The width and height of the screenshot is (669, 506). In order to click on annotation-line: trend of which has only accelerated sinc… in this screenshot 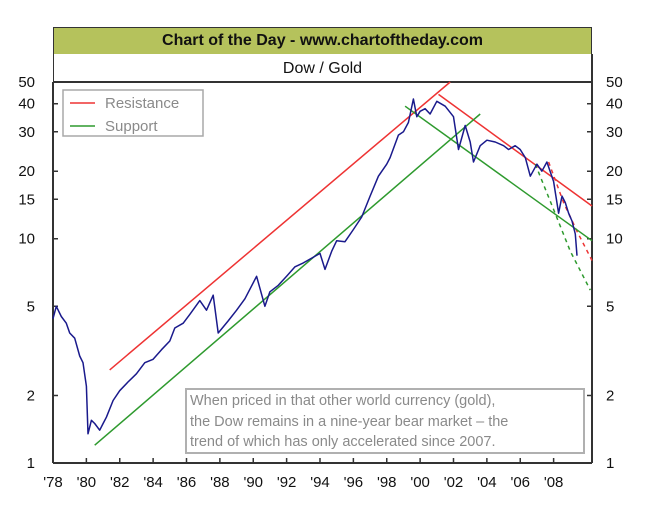, I will do `click(343, 442)`.